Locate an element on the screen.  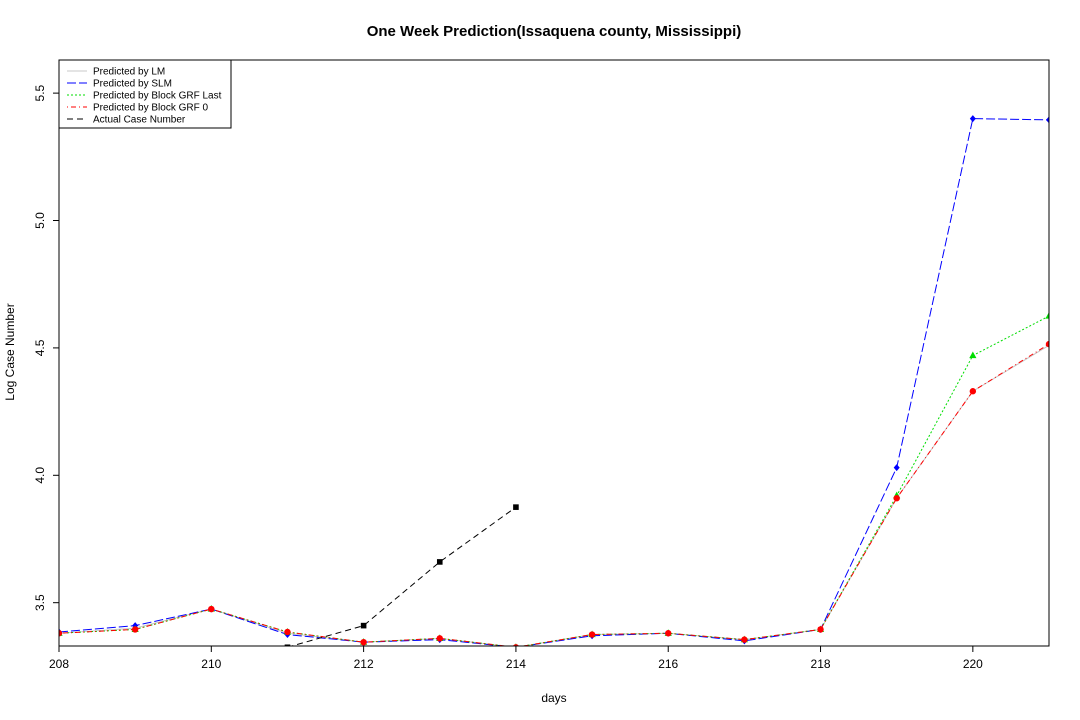
y-tick-label: 5.5 is located at coordinates (40, 92).